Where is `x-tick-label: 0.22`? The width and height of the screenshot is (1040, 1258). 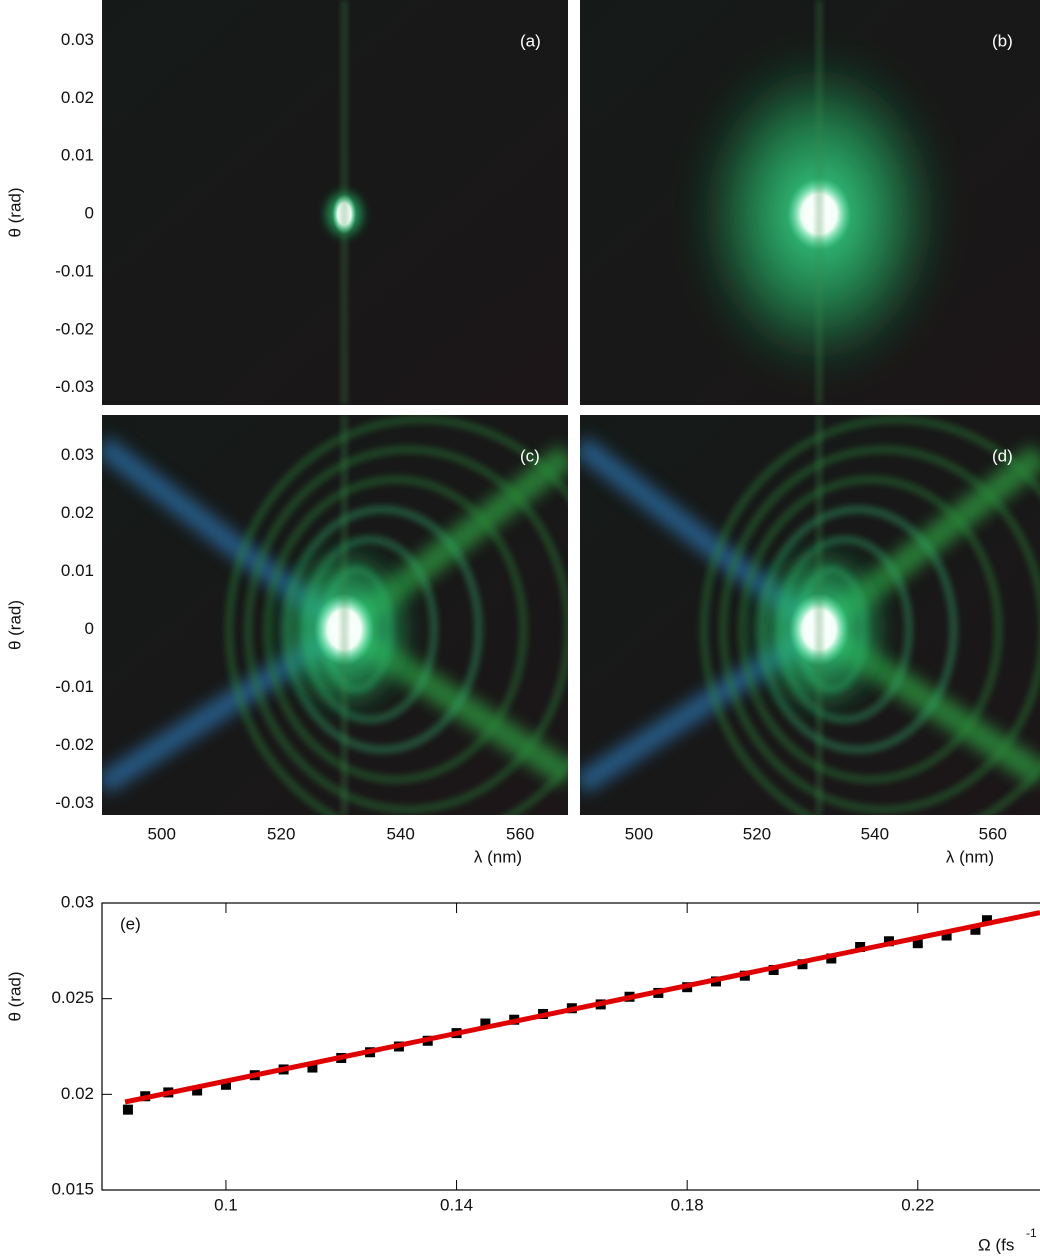
x-tick-label: 0.22 is located at coordinates (917, 1204).